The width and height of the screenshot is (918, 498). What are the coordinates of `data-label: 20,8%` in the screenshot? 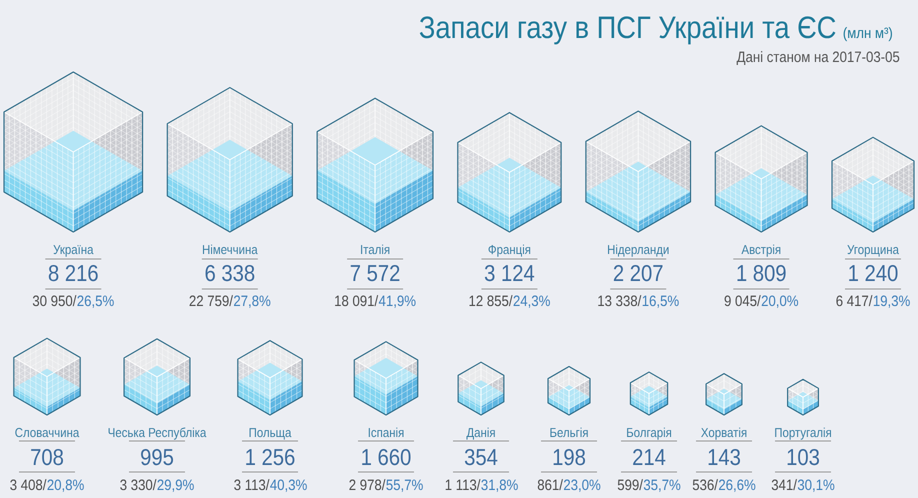 It's located at (65, 486).